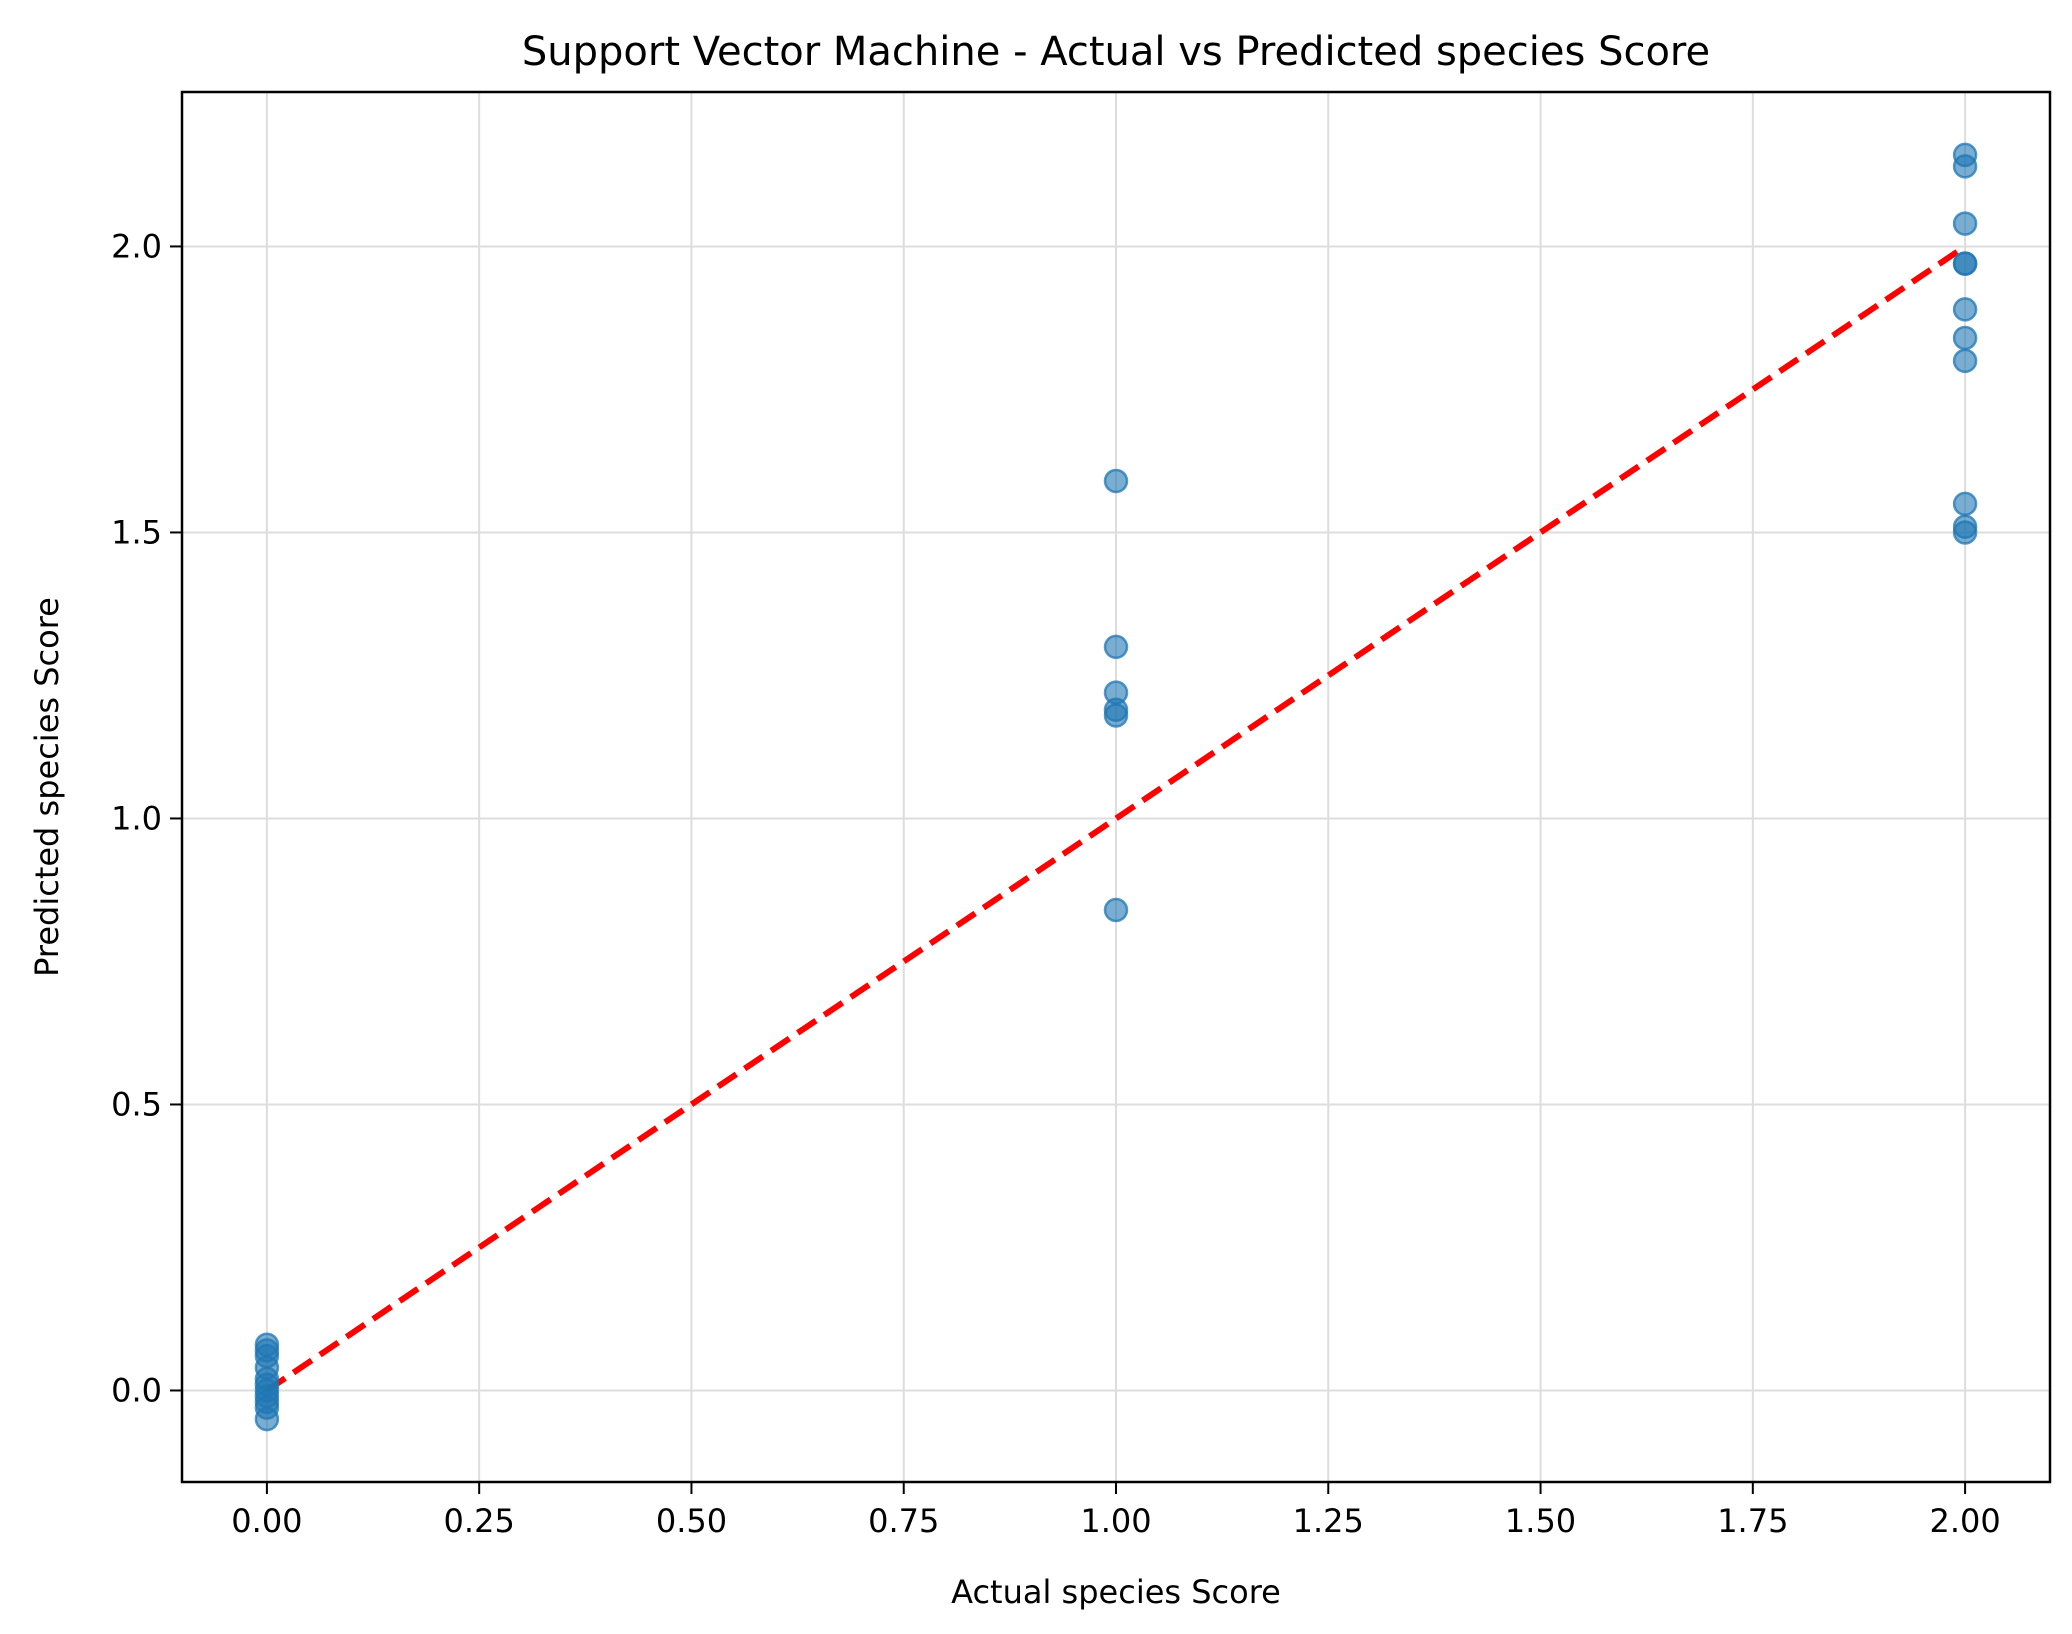  I want to click on x-tick-label: 1.50, so click(1540, 1521).